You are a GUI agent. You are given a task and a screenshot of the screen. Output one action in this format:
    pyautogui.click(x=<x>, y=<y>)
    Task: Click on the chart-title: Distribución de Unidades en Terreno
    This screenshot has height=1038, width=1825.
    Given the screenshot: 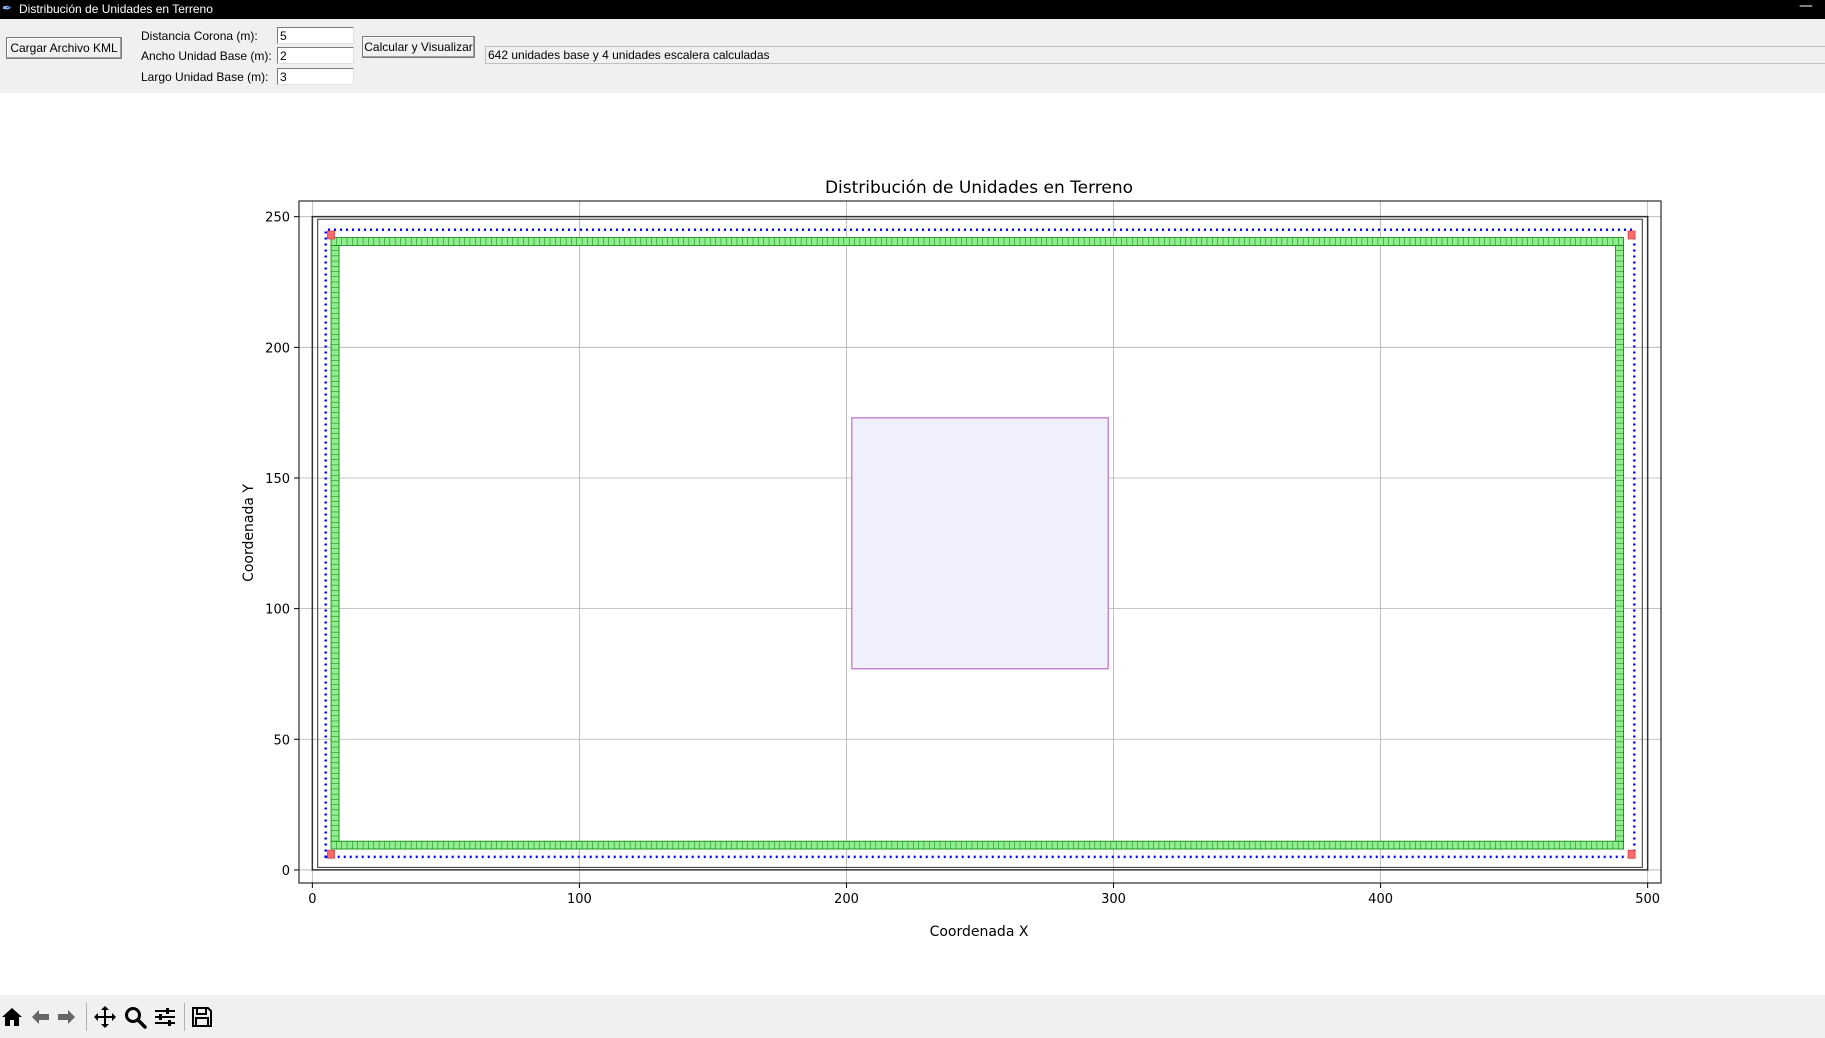 What is the action you would take?
    pyautogui.click(x=979, y=188)
    